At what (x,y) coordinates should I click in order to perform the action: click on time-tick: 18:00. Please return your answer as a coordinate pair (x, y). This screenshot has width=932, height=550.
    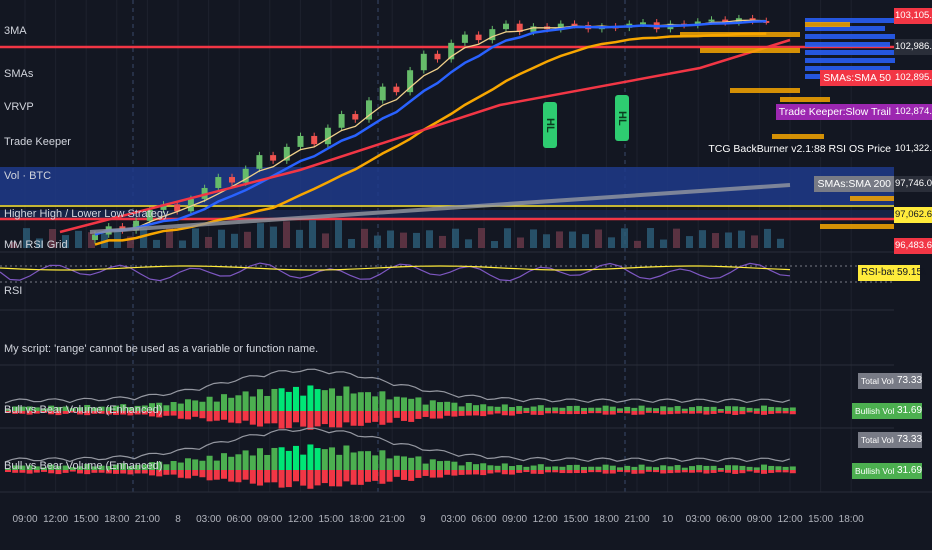
    Looking at the image, I should click on (851, 519).